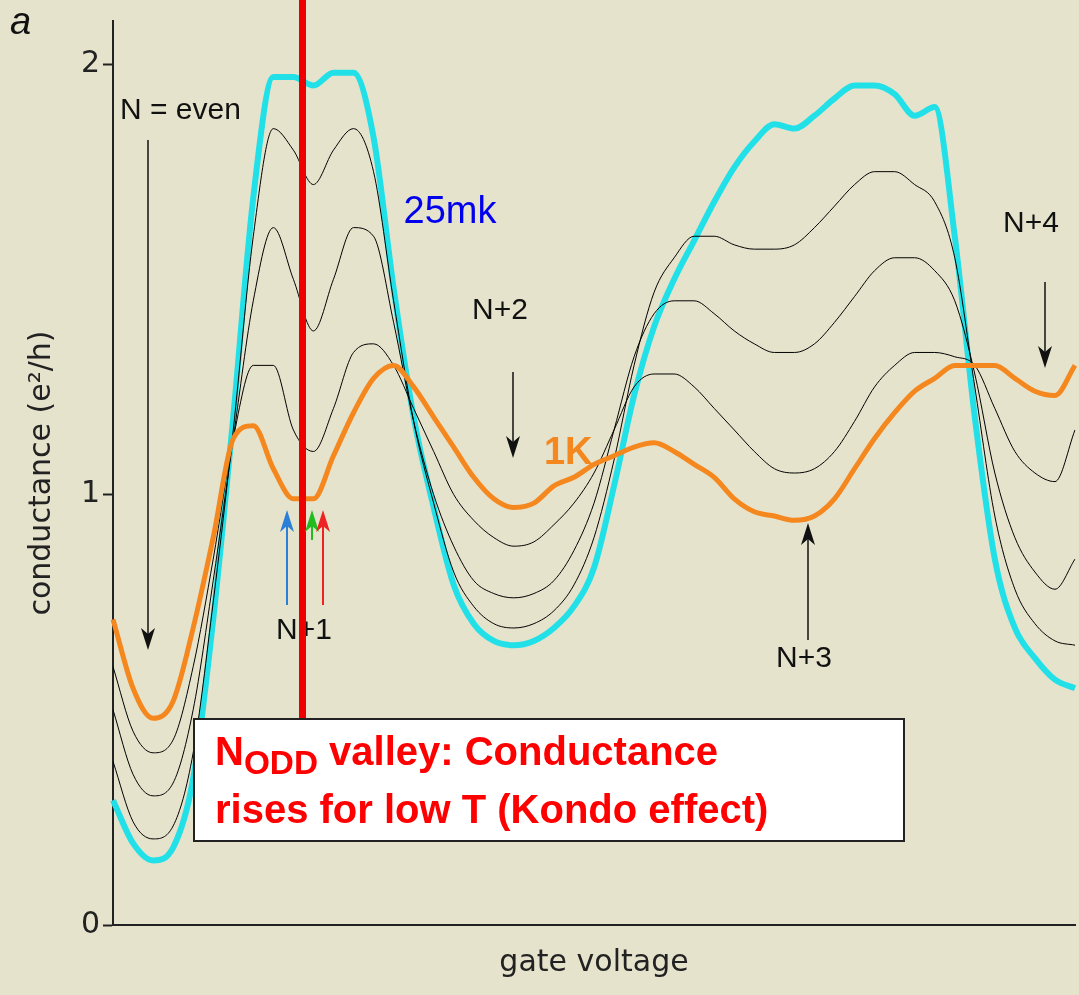 The image size is (1079, 995). What do you see at coordinates (594, 960) in the screenshot?
I see `x-axis-title: gate voltage` at bounding box center [594, 960].